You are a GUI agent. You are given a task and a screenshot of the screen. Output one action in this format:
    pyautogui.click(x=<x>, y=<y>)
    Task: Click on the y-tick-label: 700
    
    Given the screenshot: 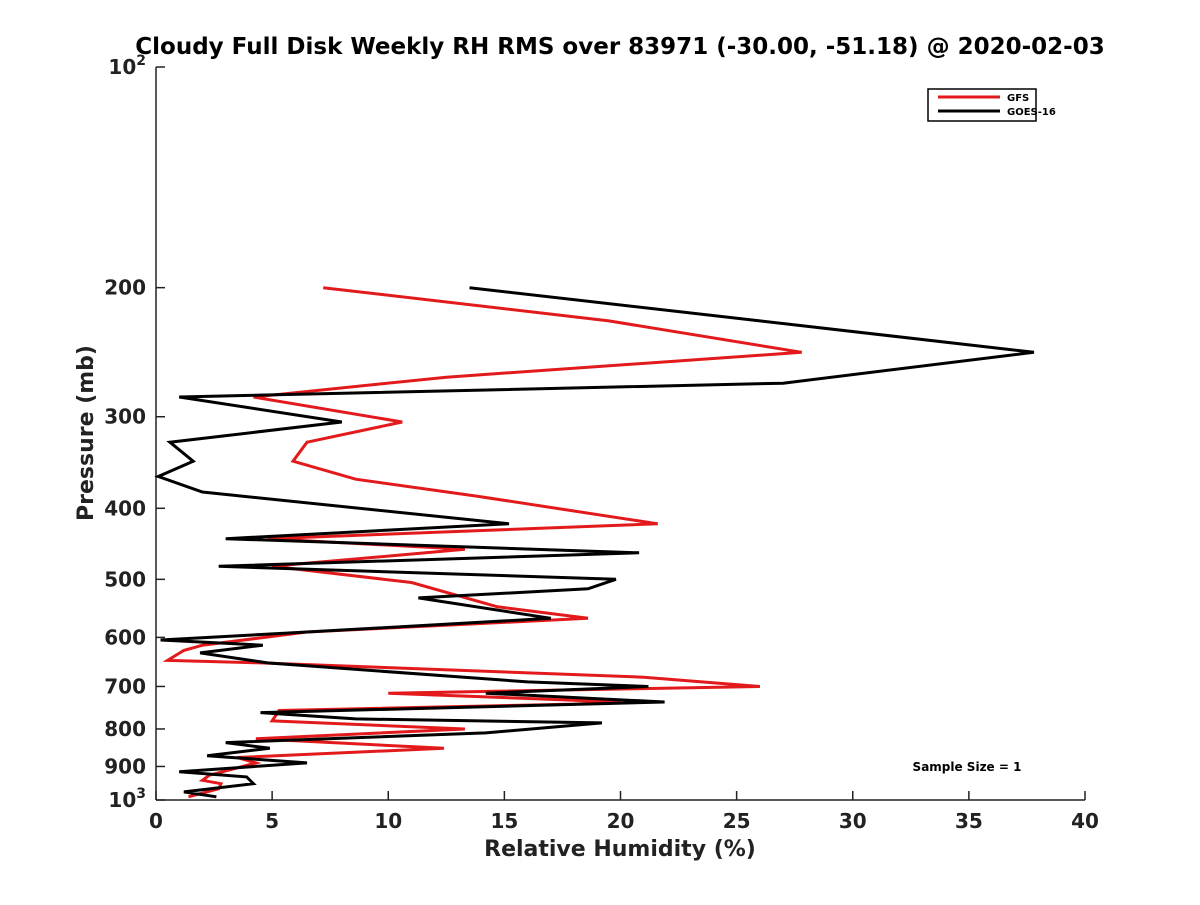 What is the action you would take?
    pyautogui.click(x=125, y=686)
    